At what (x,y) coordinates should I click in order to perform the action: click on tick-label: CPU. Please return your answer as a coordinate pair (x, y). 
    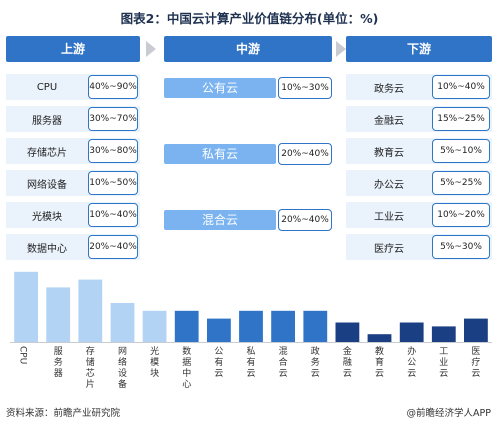
    Looking at the image, I should click on (23, 355).